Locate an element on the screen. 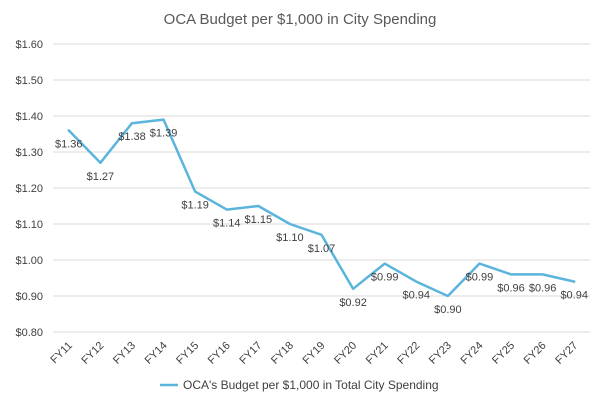  x-tick-label: FY22 is located at coordinates (408, 353).